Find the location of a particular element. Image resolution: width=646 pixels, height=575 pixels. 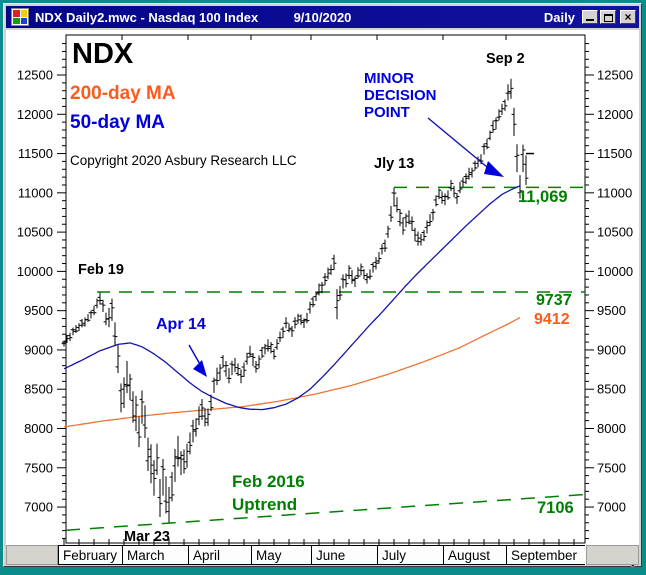

minor-decision-point-label: MINOR DECISION POINT is located at coordinates (400, 95).